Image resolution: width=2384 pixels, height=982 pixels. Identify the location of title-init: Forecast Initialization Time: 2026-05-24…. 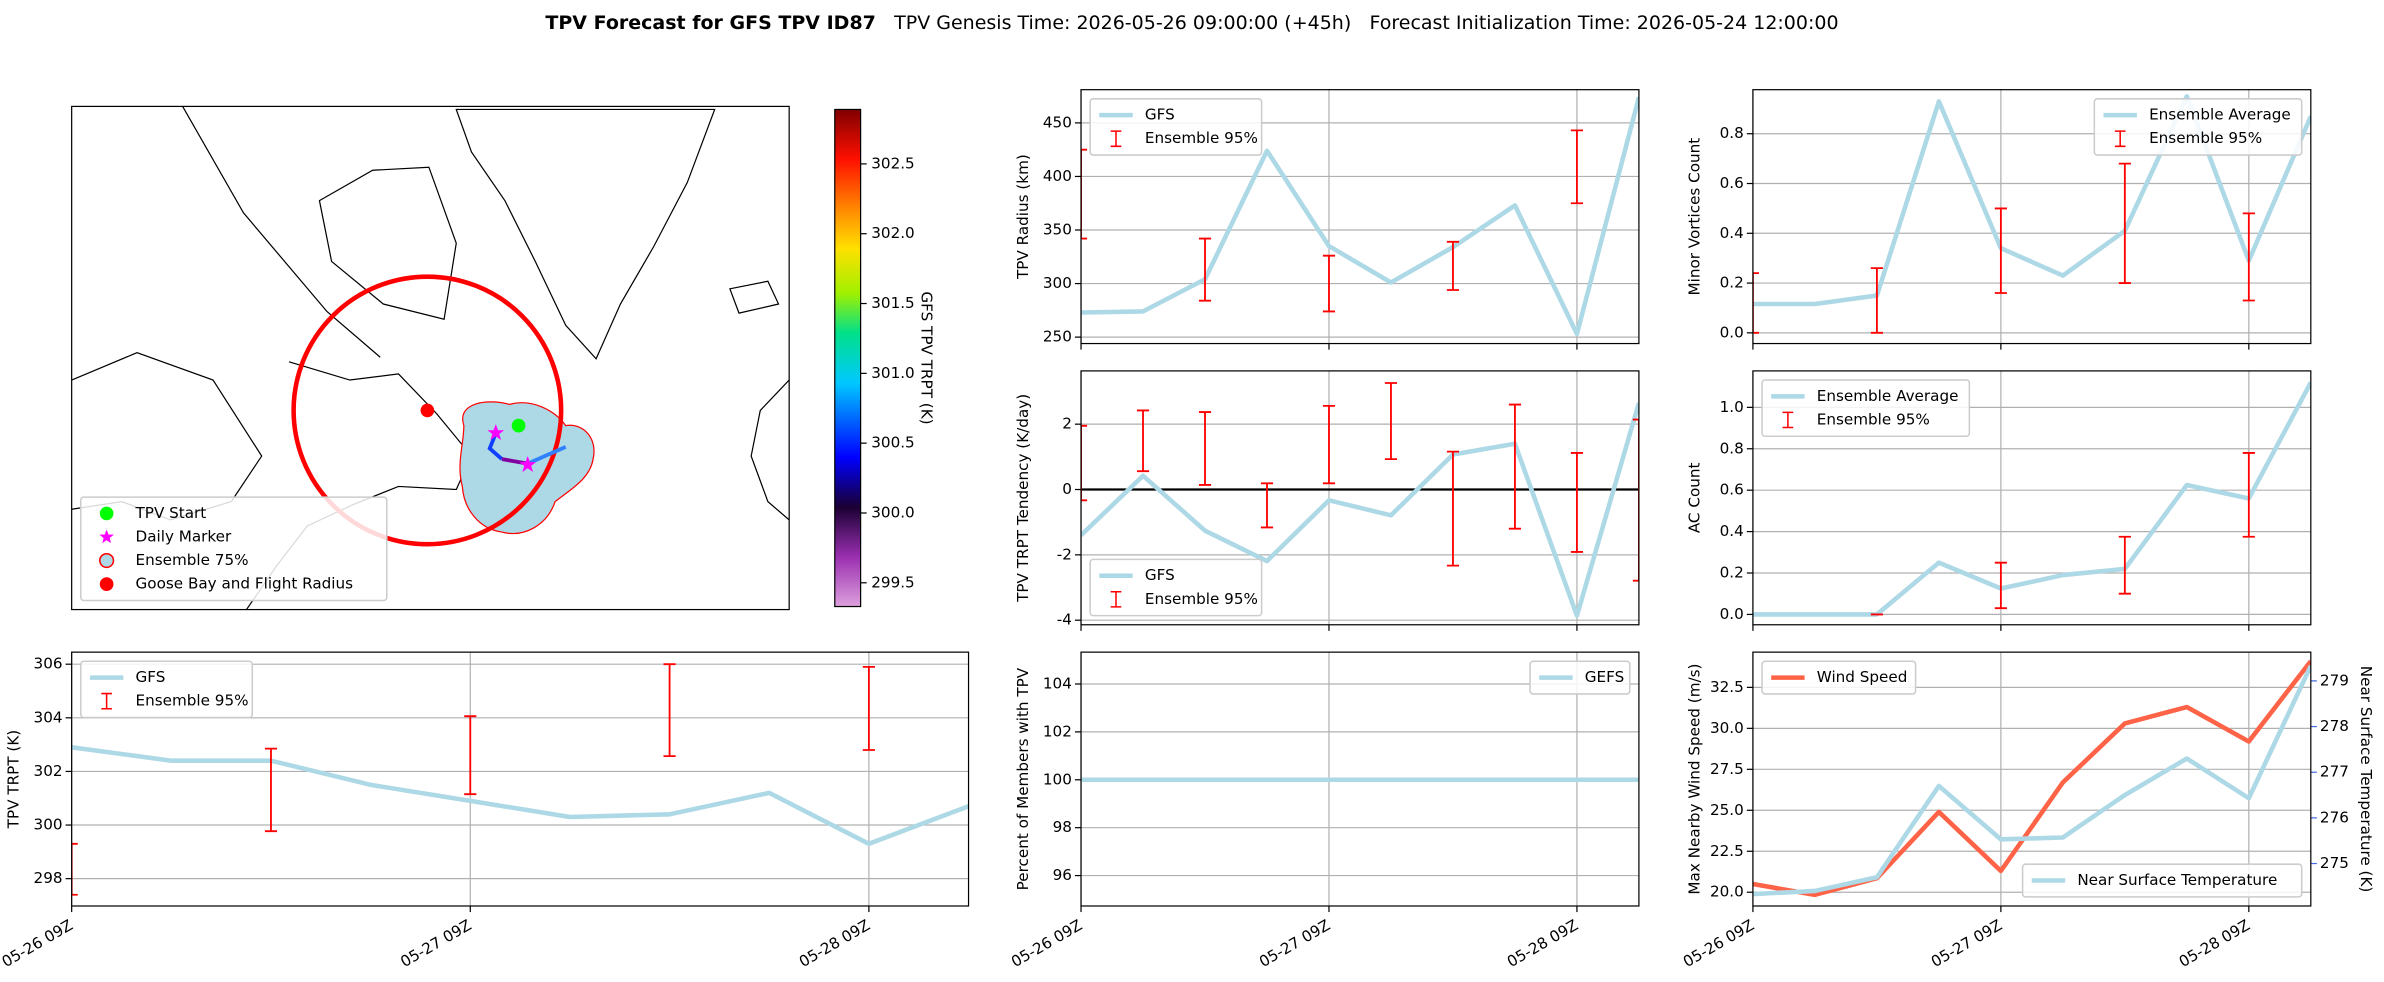
(1603, 22).